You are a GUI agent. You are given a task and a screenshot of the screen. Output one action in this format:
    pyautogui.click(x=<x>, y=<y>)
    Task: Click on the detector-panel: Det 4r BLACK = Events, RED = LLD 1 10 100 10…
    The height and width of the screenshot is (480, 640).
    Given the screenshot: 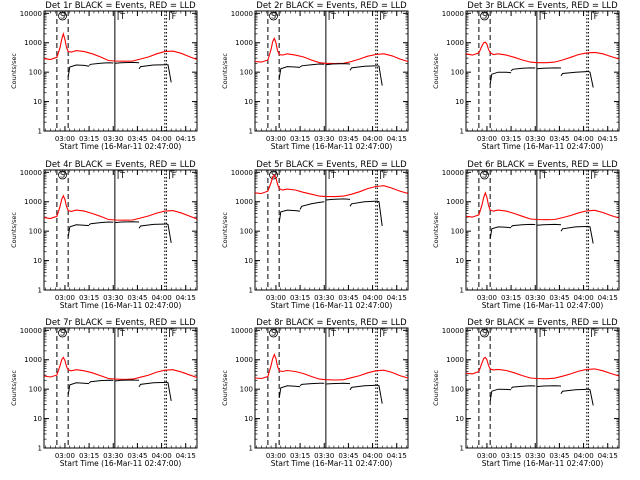 What is the action you would take?
    pyautogui.click(x=104, y=235)
    